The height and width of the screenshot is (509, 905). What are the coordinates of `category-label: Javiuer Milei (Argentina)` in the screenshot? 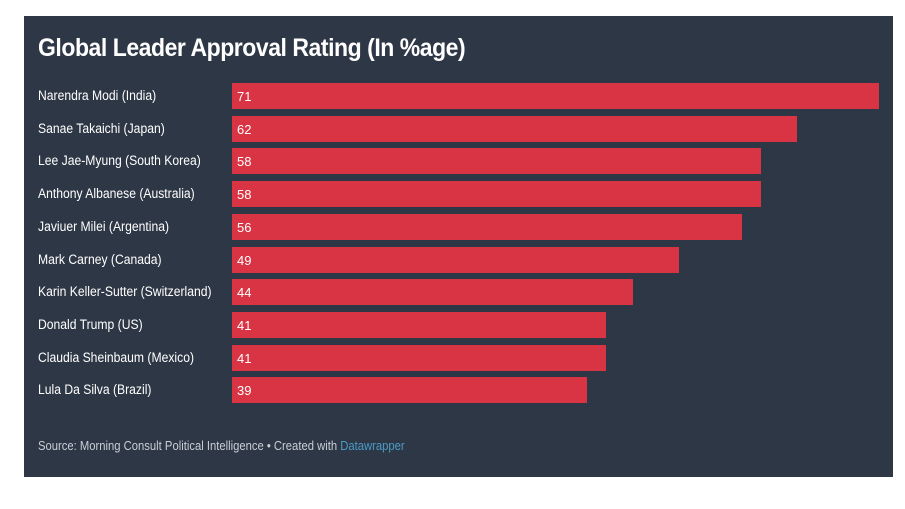 It's located at (104, 226).